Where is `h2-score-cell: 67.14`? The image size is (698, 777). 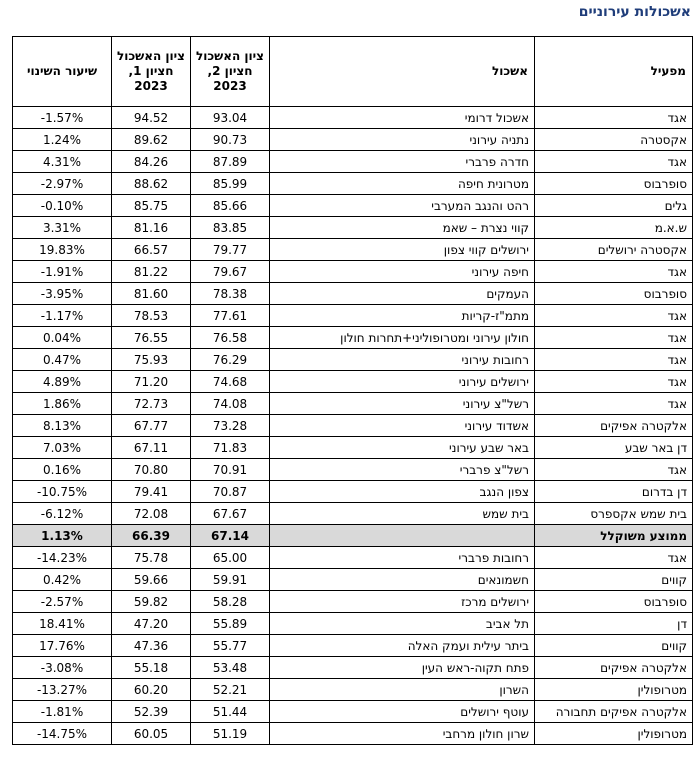 h2-score-cell: 67.14 is located at coordinates (230, 535).